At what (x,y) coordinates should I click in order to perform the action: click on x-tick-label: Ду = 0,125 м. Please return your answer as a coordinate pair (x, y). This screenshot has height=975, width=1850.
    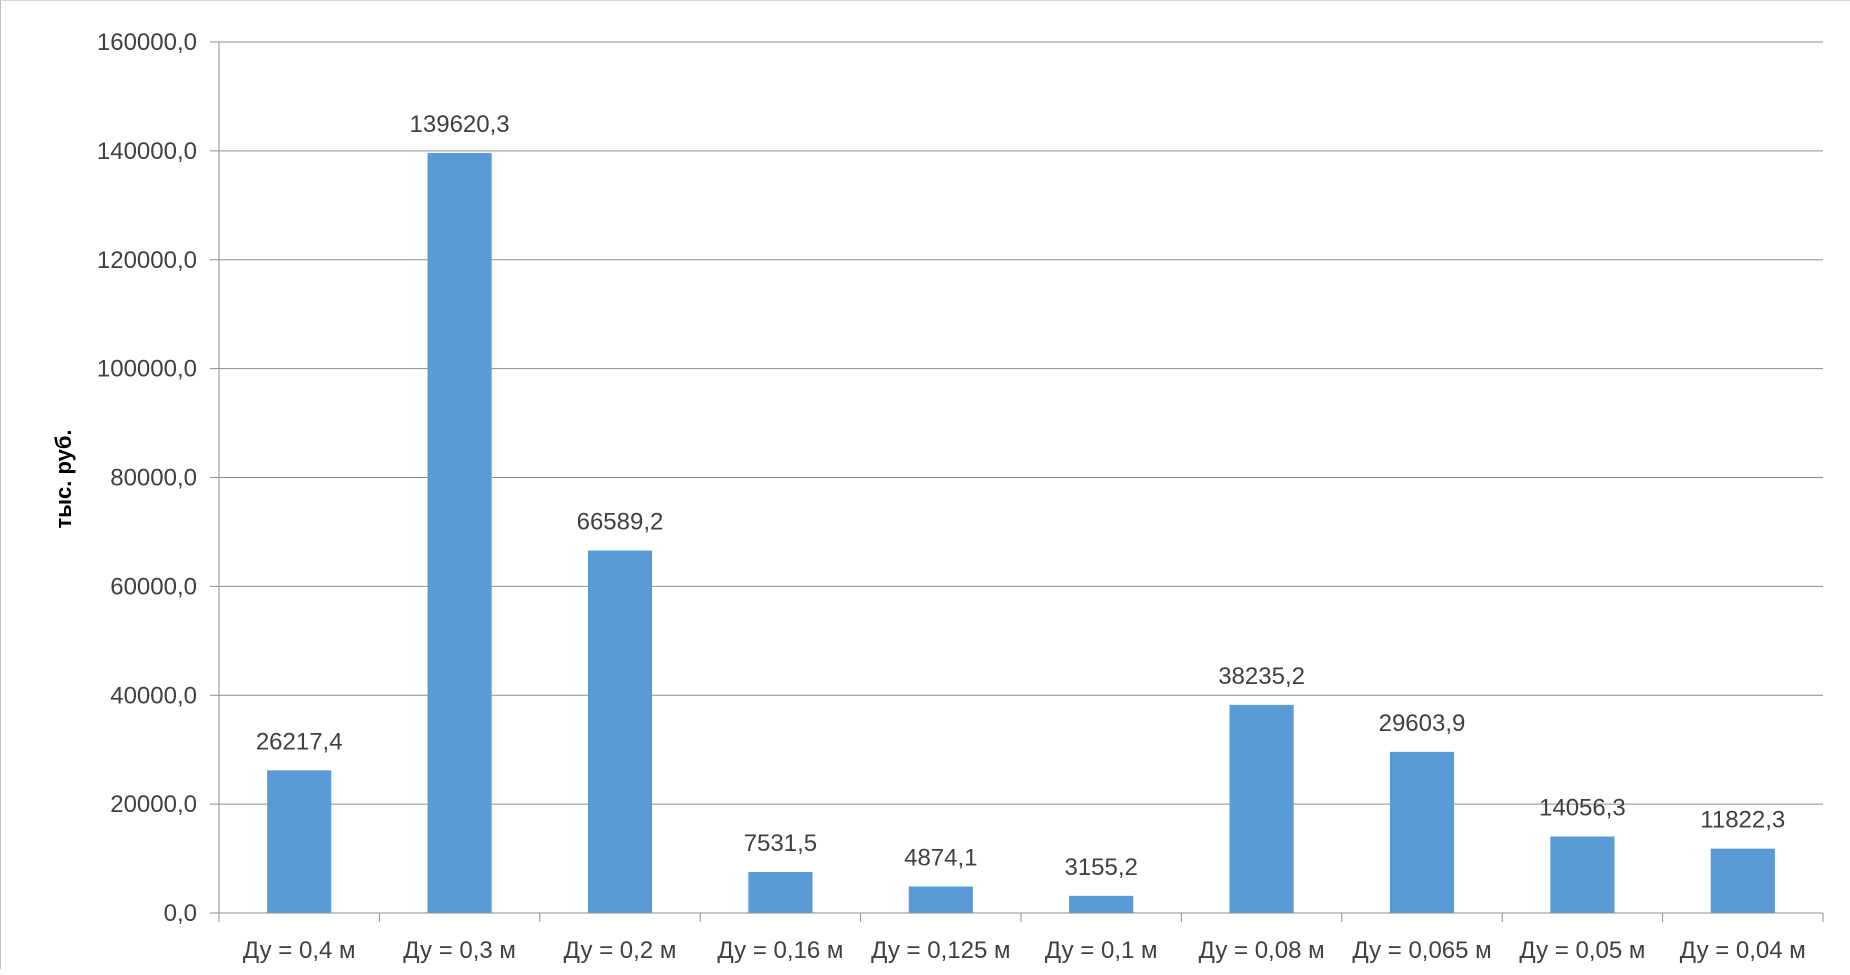
    Looking at the image, I should click on (940, 950).